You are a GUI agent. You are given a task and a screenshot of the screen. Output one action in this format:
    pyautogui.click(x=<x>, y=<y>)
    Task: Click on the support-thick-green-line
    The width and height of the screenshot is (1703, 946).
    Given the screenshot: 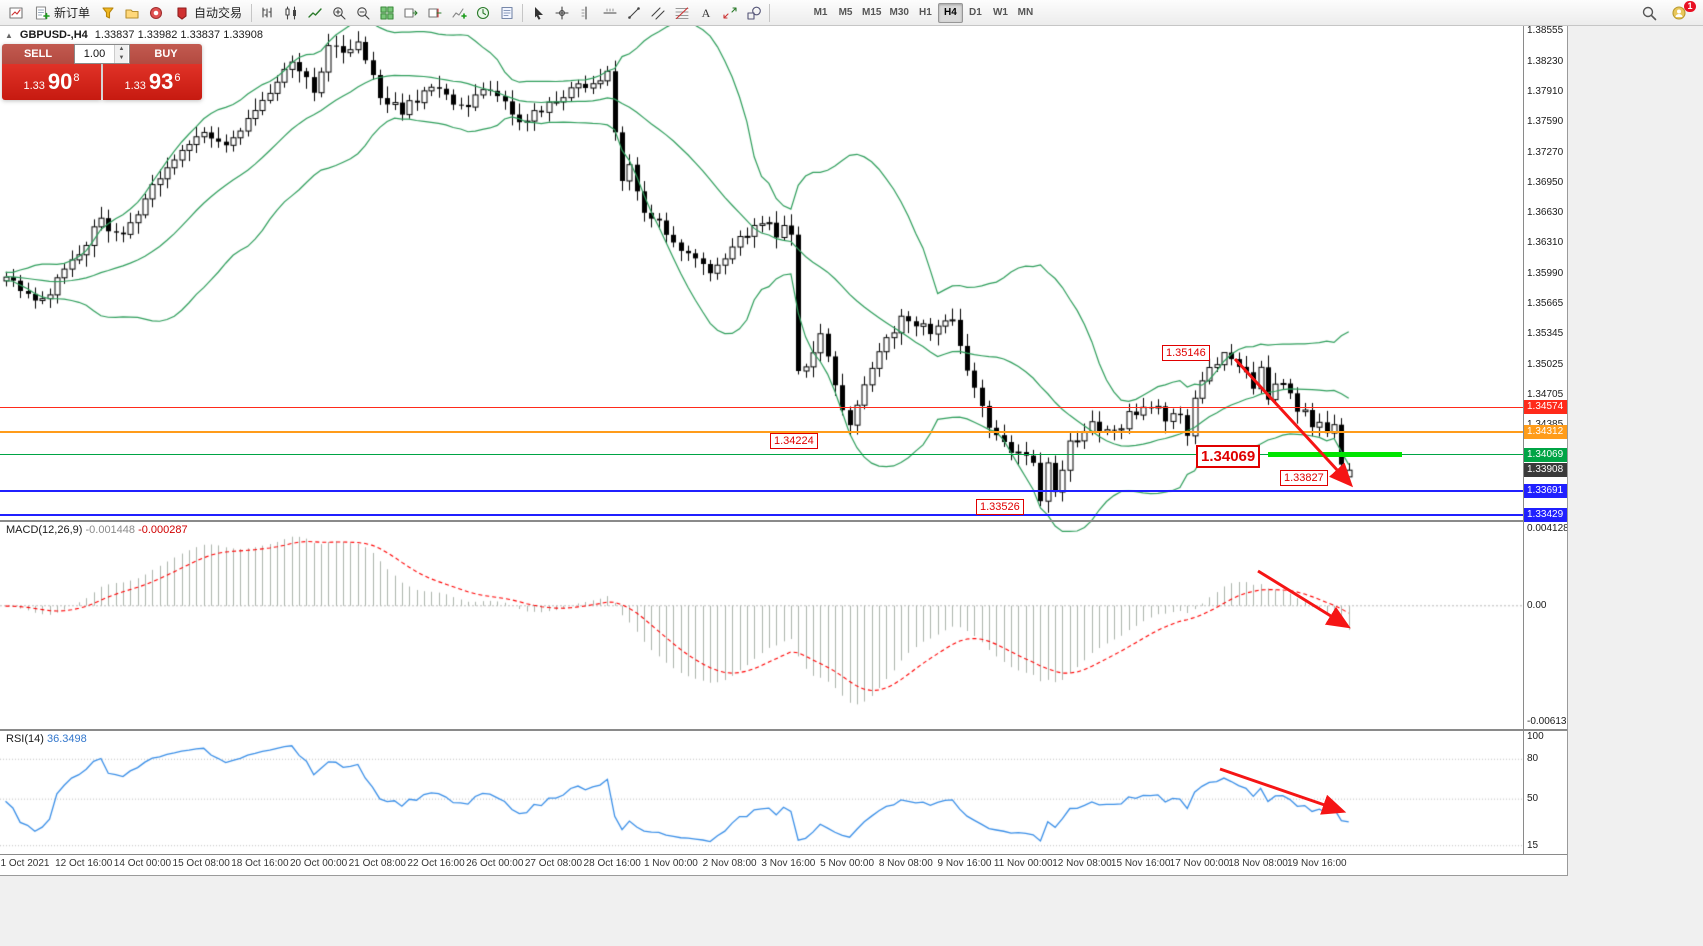 What is the action you would take?
    pyautogui.click(x=1335, y=455)
    